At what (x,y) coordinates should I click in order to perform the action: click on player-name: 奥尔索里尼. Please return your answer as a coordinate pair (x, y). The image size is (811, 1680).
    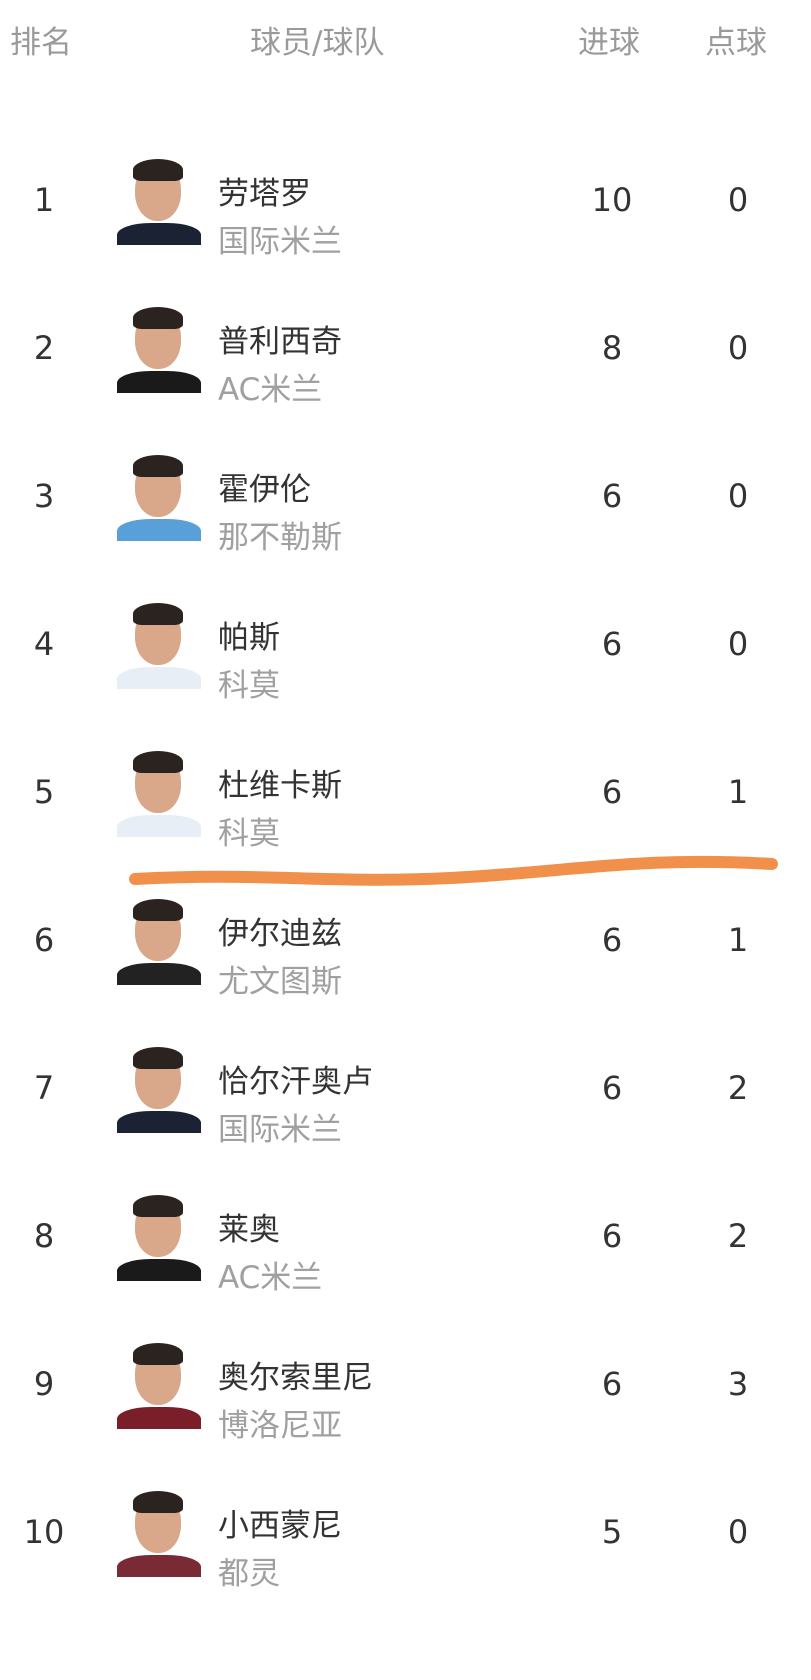
    Looking at the image, I should click on (295, 1378).